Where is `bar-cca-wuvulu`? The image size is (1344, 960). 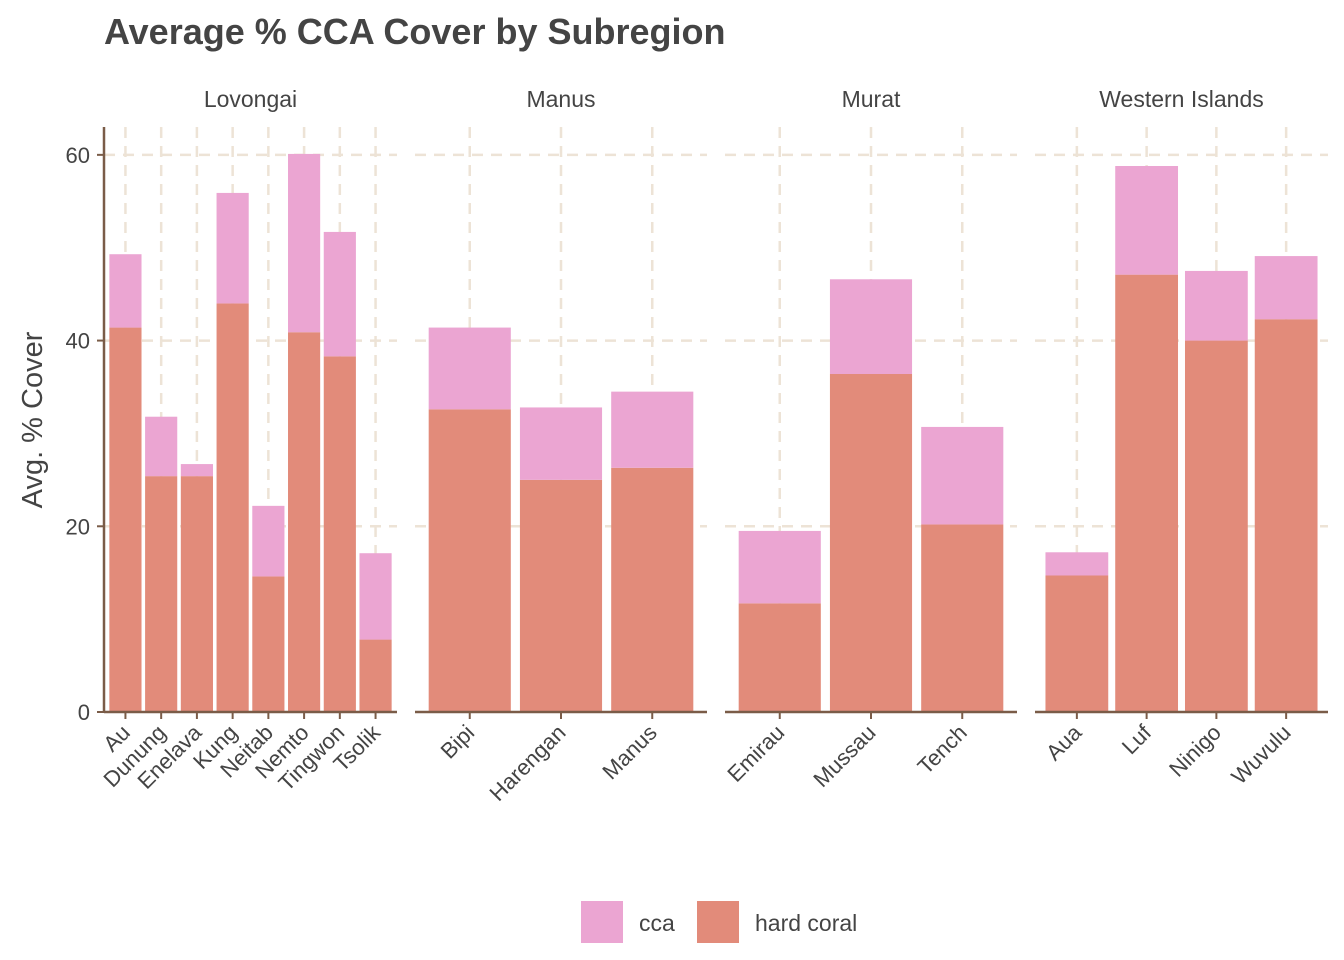
bar-cca-wuvulu is located at coordinates (1286, 288).